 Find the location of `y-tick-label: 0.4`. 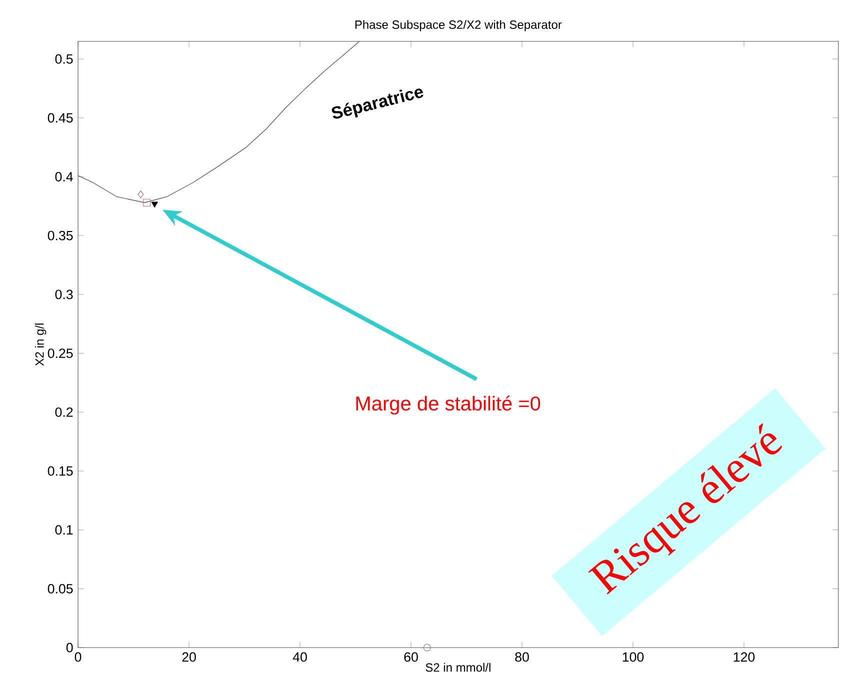

y-tick-label: 0.4 is located at coordinates (64, 177).